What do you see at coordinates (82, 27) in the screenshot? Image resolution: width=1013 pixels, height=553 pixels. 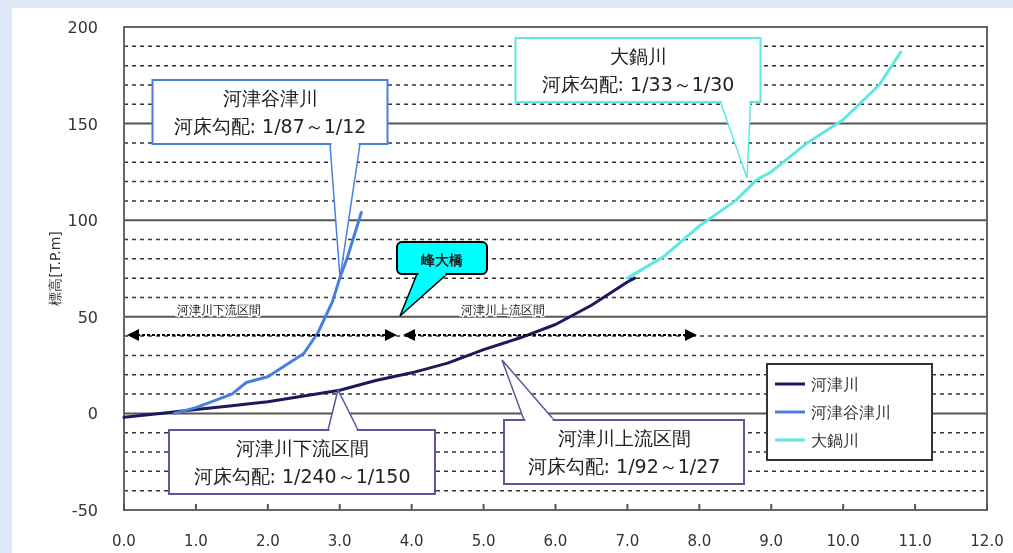 I see `y-tick-label: 200` at bounding box center [82, 27].